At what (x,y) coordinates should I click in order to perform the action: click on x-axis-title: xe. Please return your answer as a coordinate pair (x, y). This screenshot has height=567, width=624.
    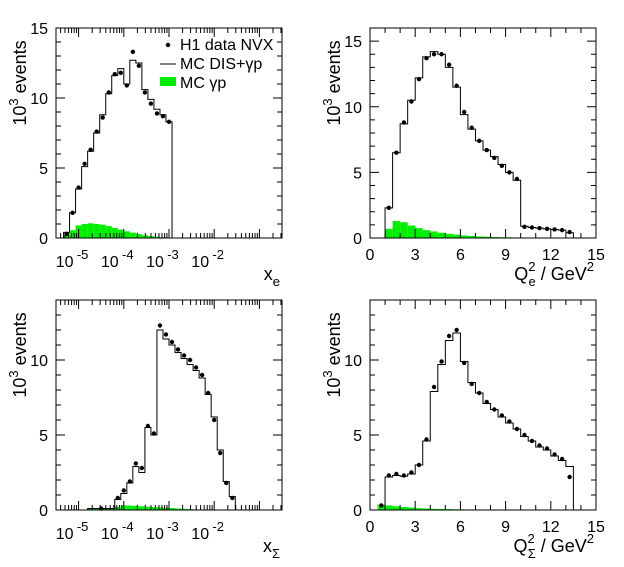
    Looking at the image, I should click on (272, 276).